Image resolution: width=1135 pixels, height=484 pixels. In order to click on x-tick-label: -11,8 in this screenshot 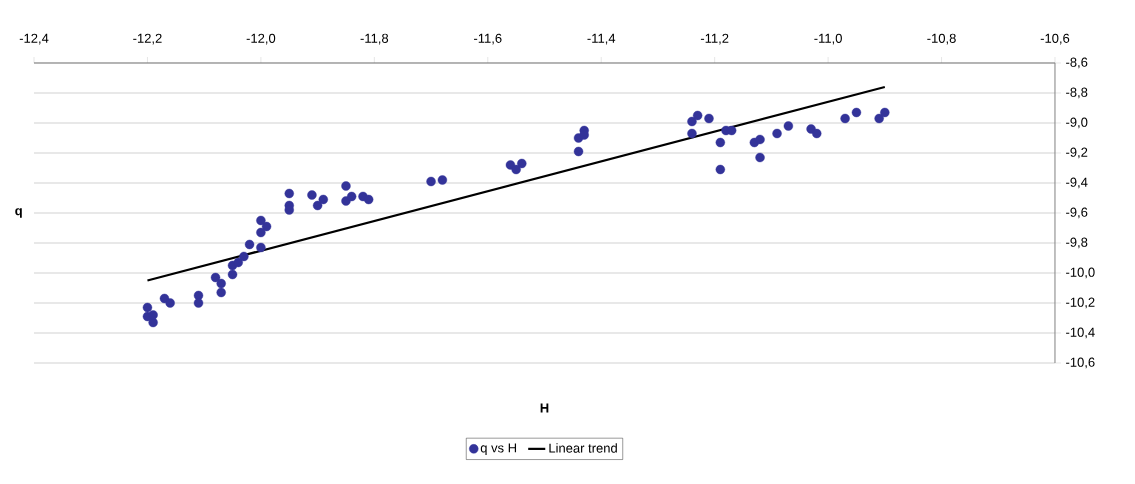, I will do `click(374, 39)`.